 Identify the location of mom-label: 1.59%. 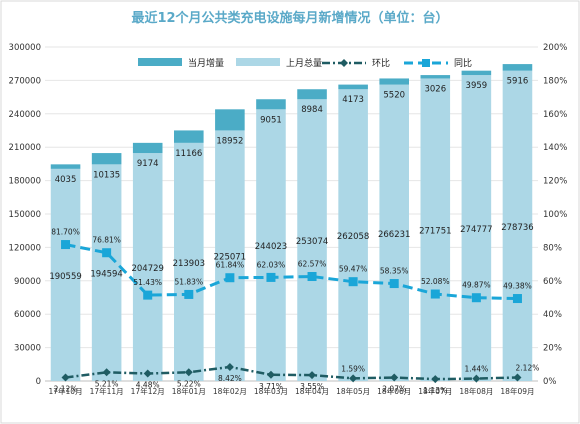
(353, 368).